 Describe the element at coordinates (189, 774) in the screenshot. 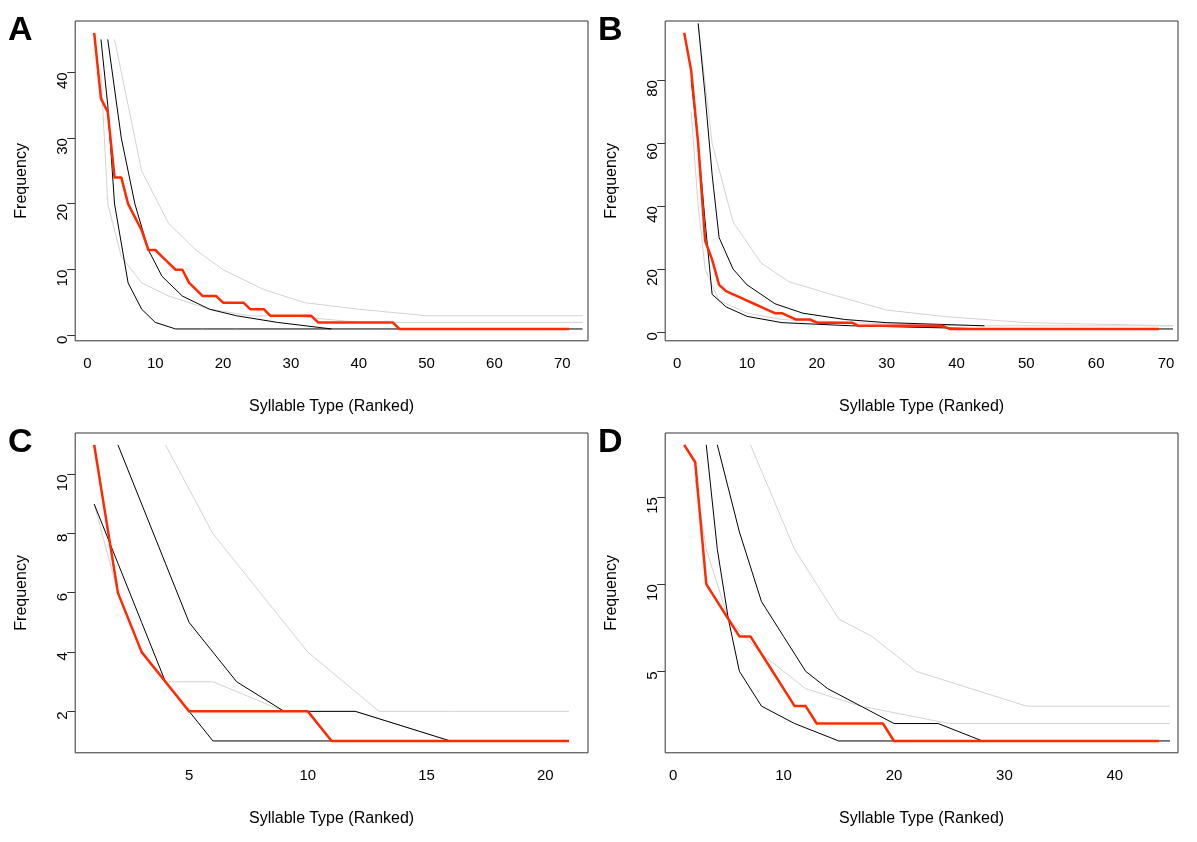

I see `x-tick-label: 5` at that location.